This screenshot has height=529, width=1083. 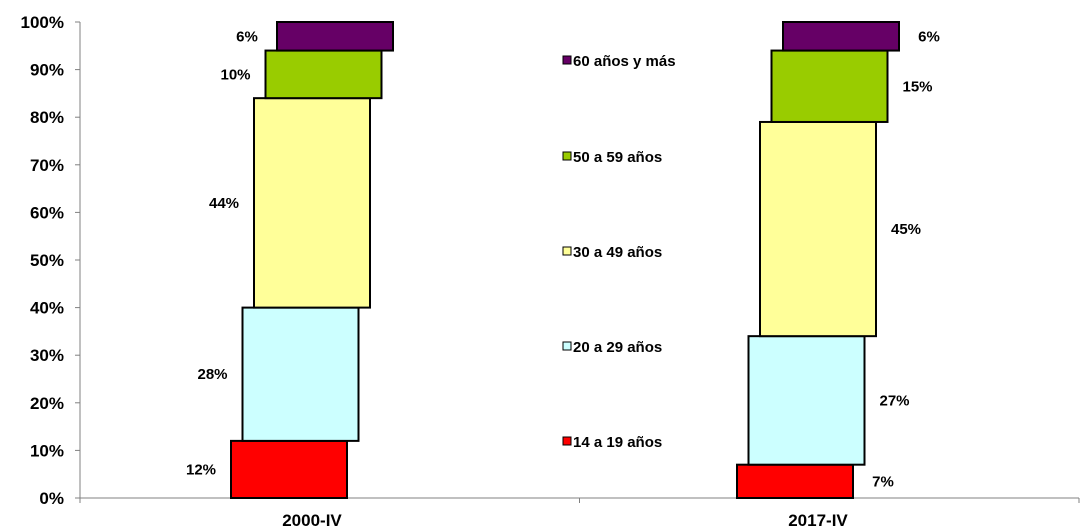 I want to click on legend-label: 30 a 49 años, so click(x=617, y=252).